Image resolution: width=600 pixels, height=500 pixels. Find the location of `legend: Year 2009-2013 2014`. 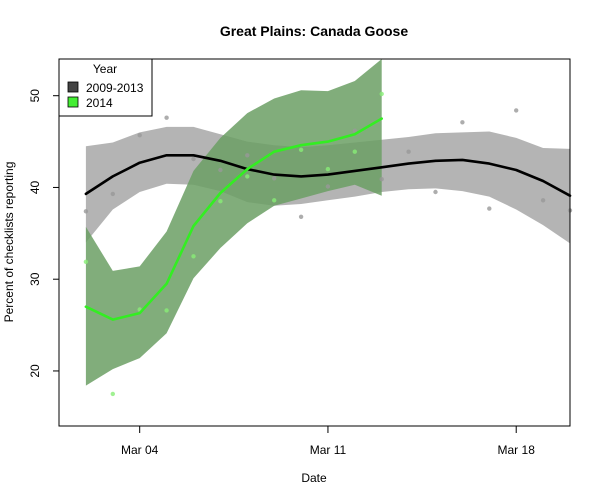

legend: Year 2009-2013 2014 is located at coordinates (105, 87).